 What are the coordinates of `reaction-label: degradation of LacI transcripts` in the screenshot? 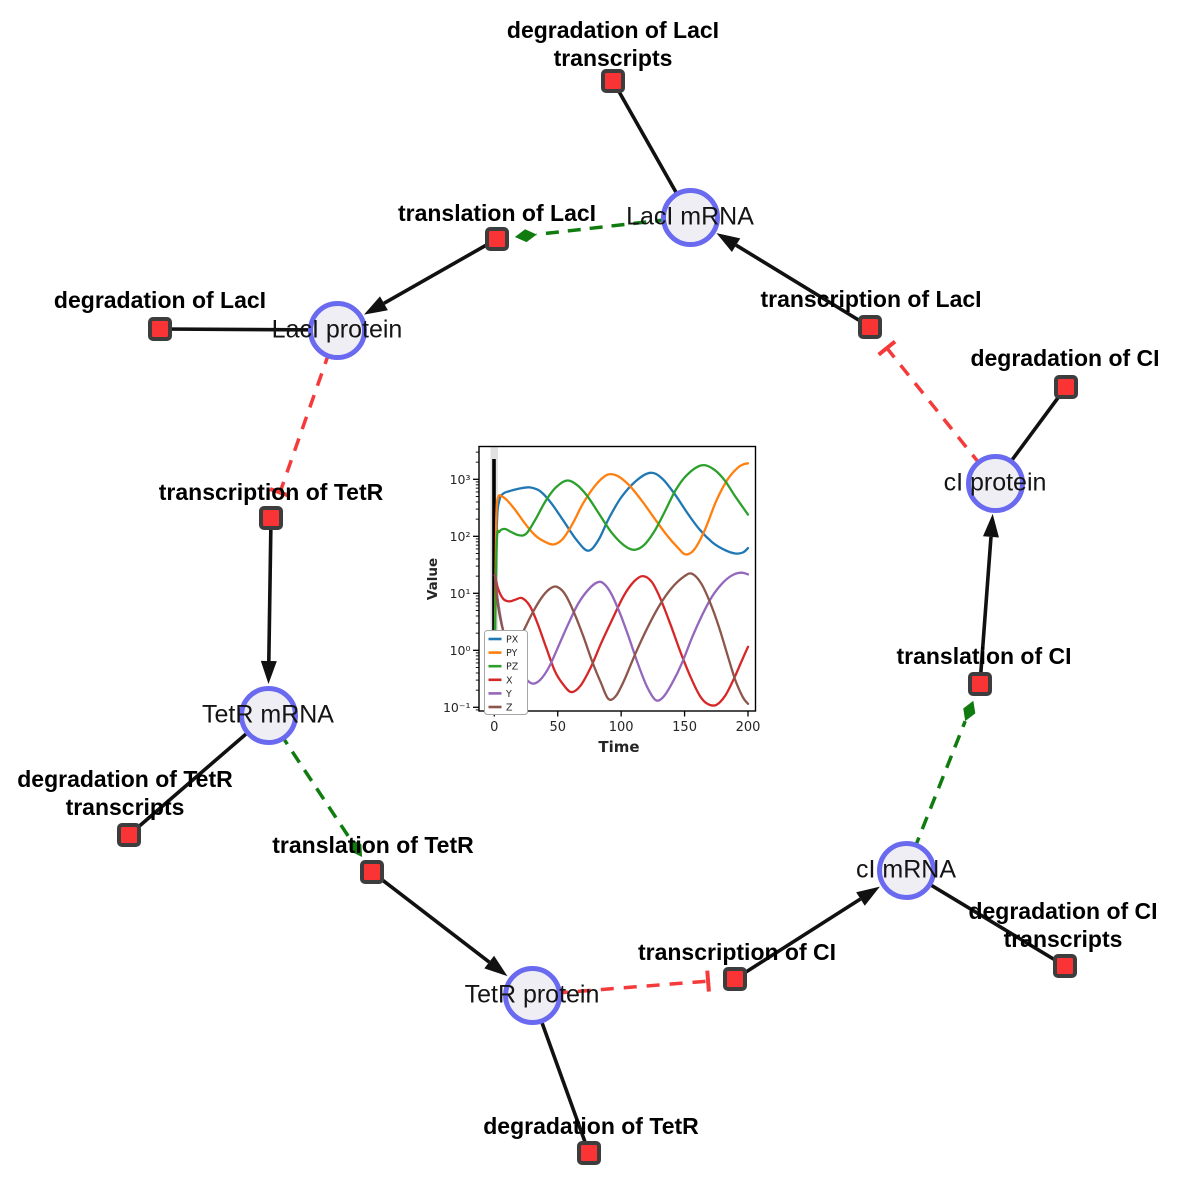 It's located at (613, 44).